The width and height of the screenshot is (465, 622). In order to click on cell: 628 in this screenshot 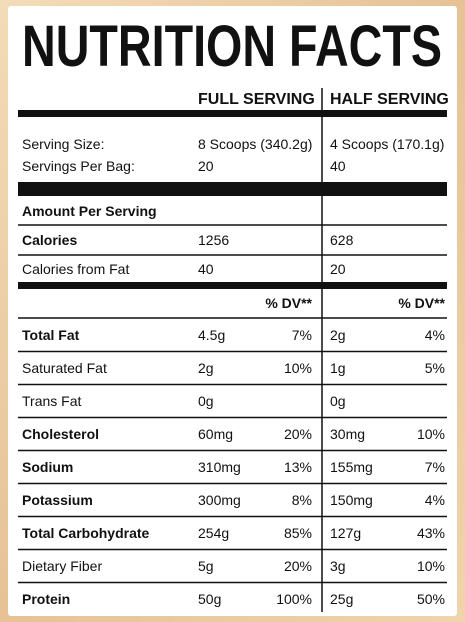, I will do `click(342, 240)`.